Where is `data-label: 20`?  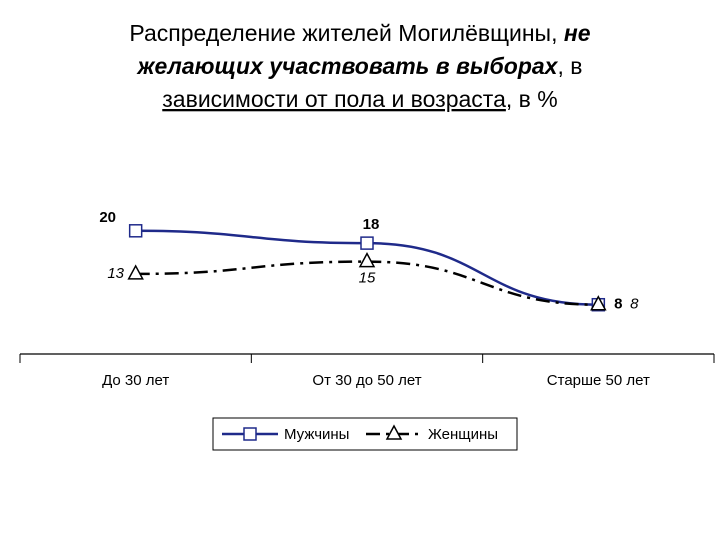
data-label: 20 is located at coordinates (107, 217).